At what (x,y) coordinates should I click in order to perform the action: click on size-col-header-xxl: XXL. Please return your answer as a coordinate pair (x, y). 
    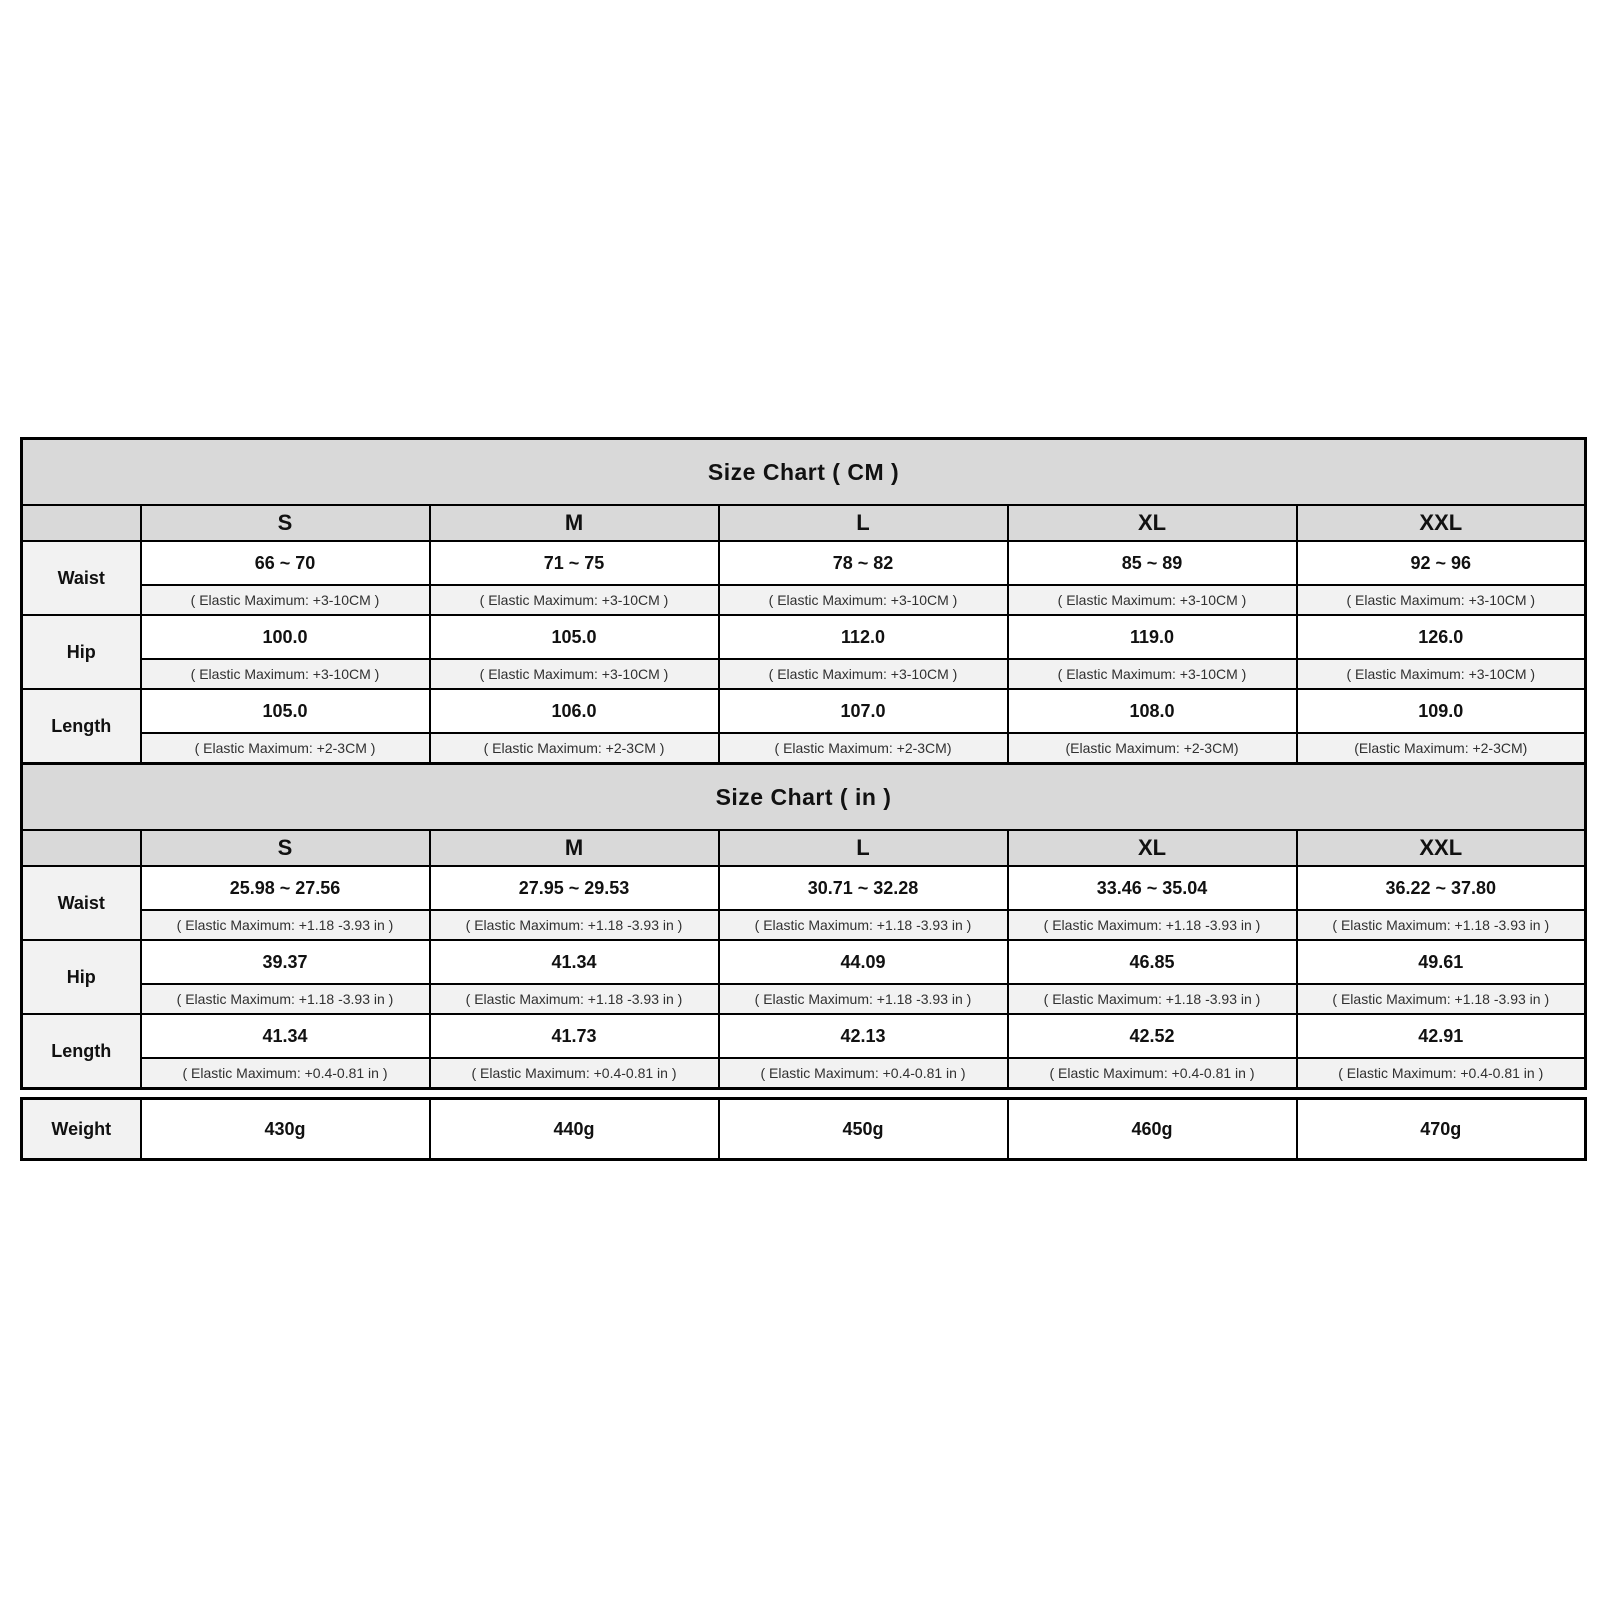
    Looking at the image, I should click on (1441, 848).